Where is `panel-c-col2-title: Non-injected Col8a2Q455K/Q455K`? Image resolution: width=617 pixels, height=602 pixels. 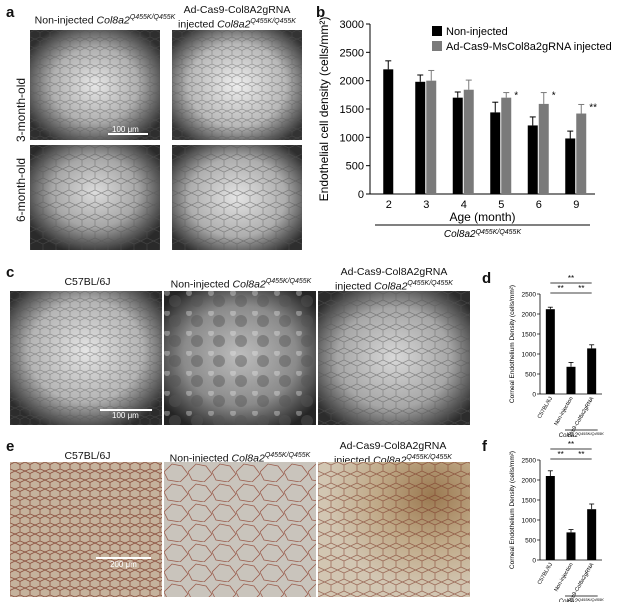
panel-c-col2-title: Non-injected Col8a2Q455K/Q455K is located at coordinates (241, 283).